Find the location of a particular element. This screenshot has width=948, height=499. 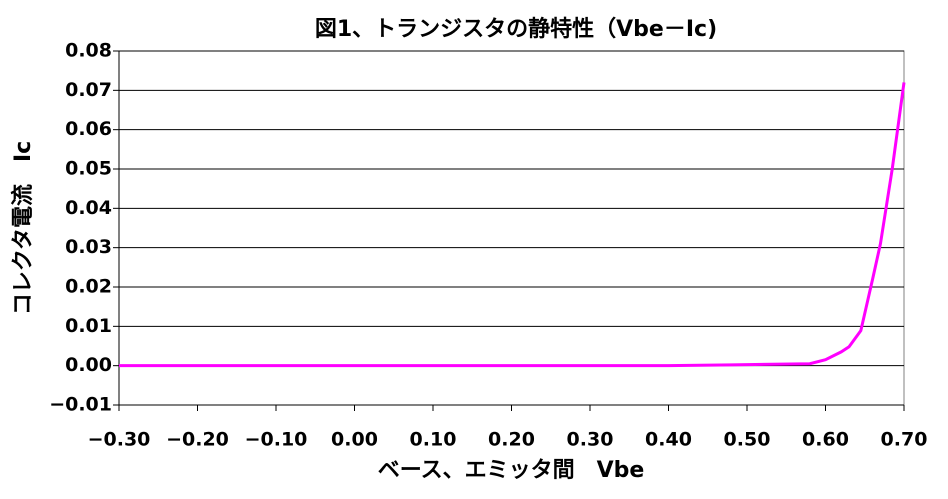

y-tick-label: 0.02 is located at coordinates (88, 287).